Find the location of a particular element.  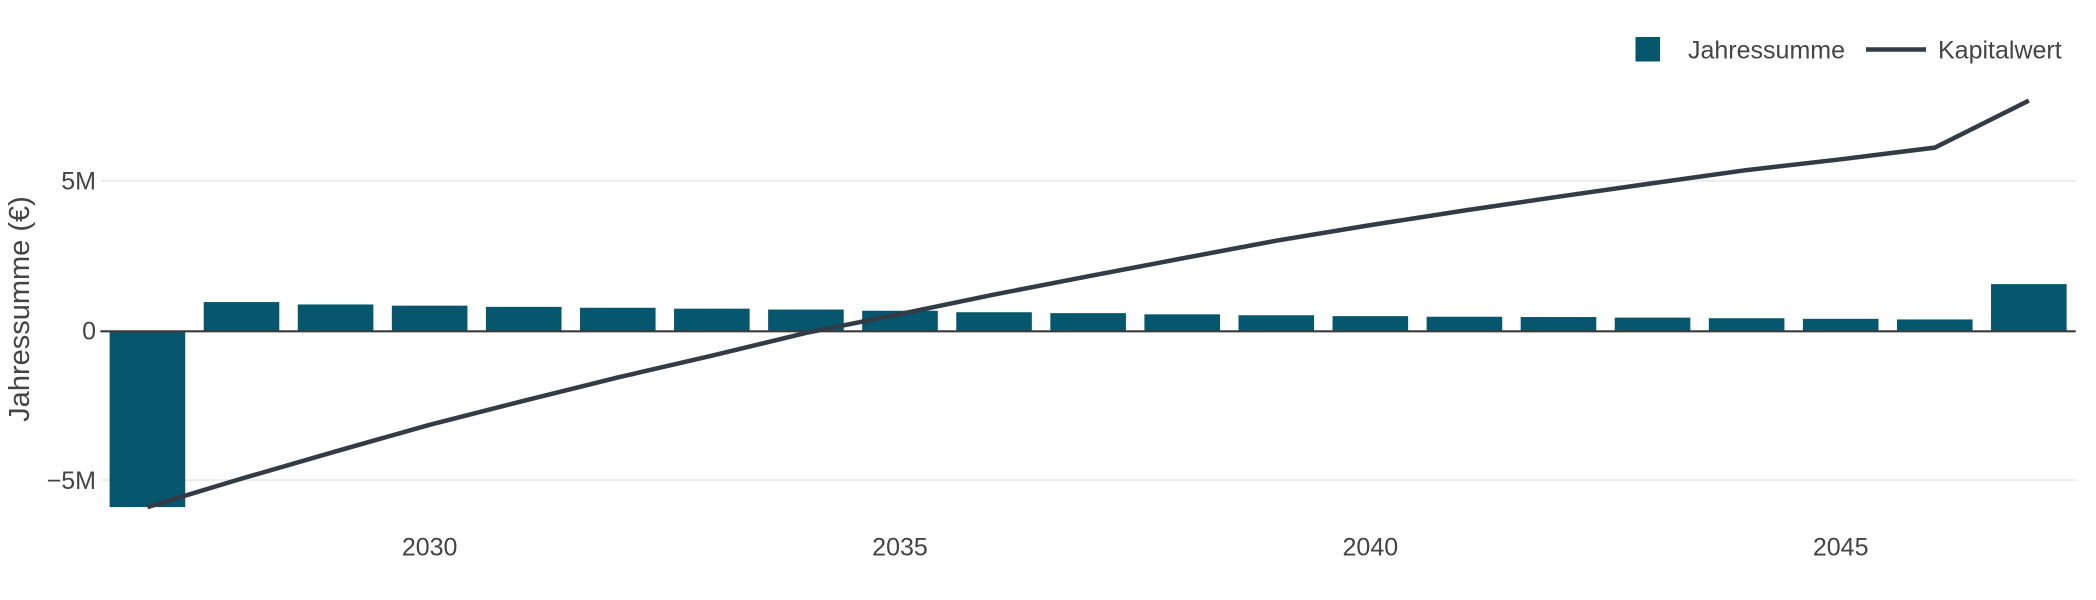

bar-2045 is located at coordinates (1840, 325).